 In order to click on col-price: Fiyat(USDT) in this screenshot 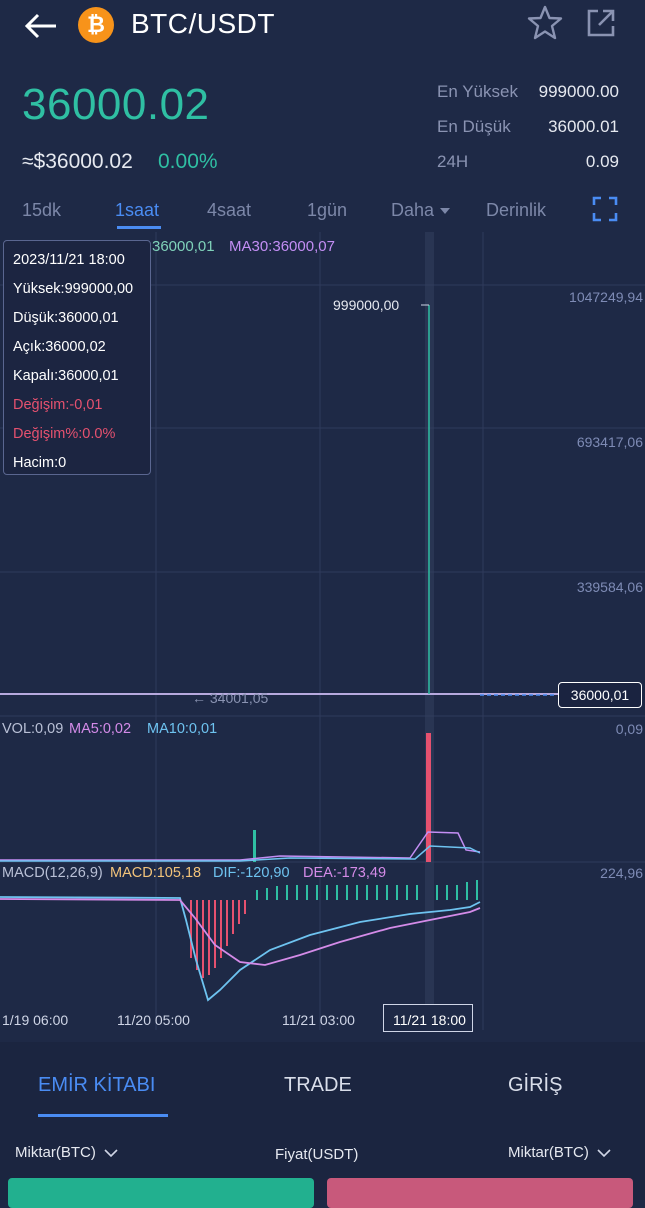, I will do `click(317, 1154)`.